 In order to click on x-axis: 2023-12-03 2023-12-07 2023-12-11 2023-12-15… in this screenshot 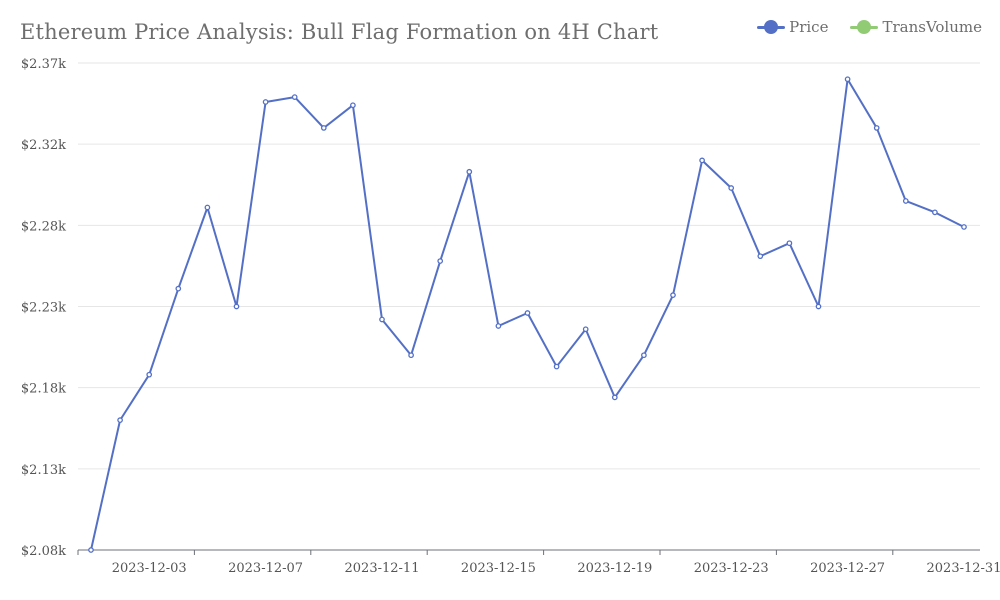, I will do `click(538, 562)`.